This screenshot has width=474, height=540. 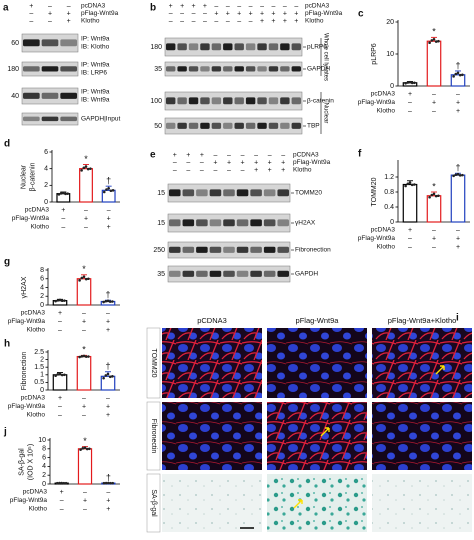 What do you see at coordinates (313, 126) in the screenshot?
I see `strip-label: TBP` at bounding box center [313, 126].